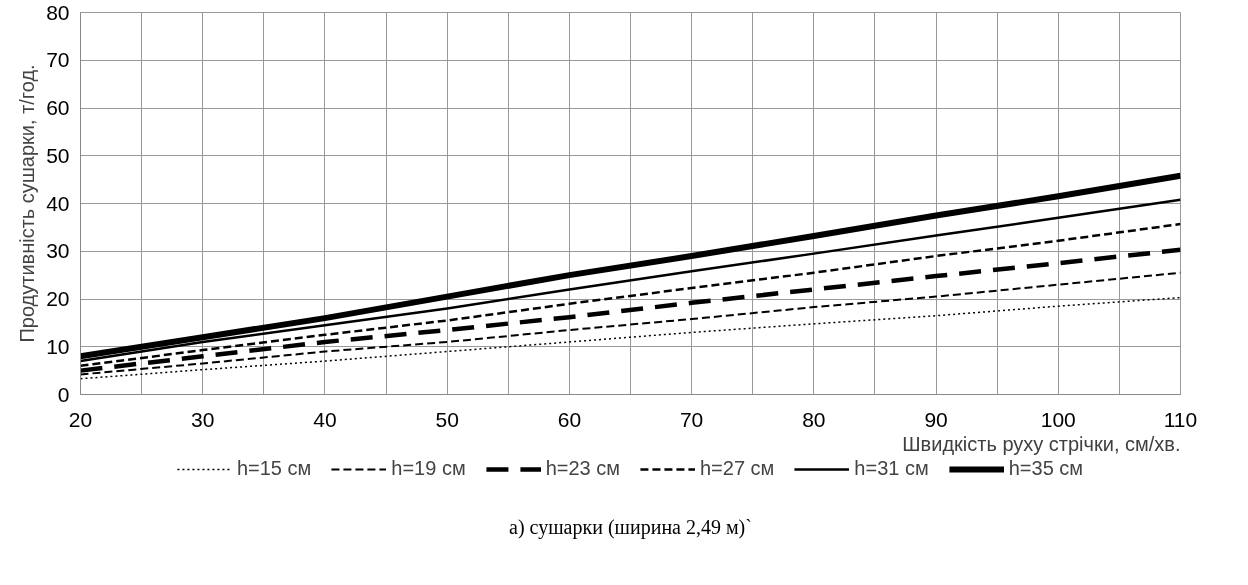 The height and width of the screenshot is (585, 1248). I want to click on y-tick-label: 40, so click(58, 203).